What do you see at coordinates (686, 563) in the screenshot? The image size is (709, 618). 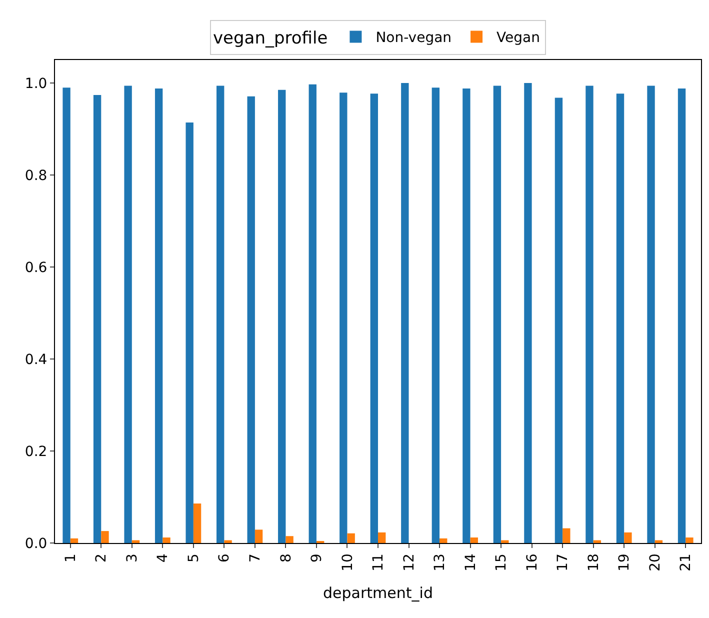 I see `x-tick-label: 21` at bounding box center [686, 563].